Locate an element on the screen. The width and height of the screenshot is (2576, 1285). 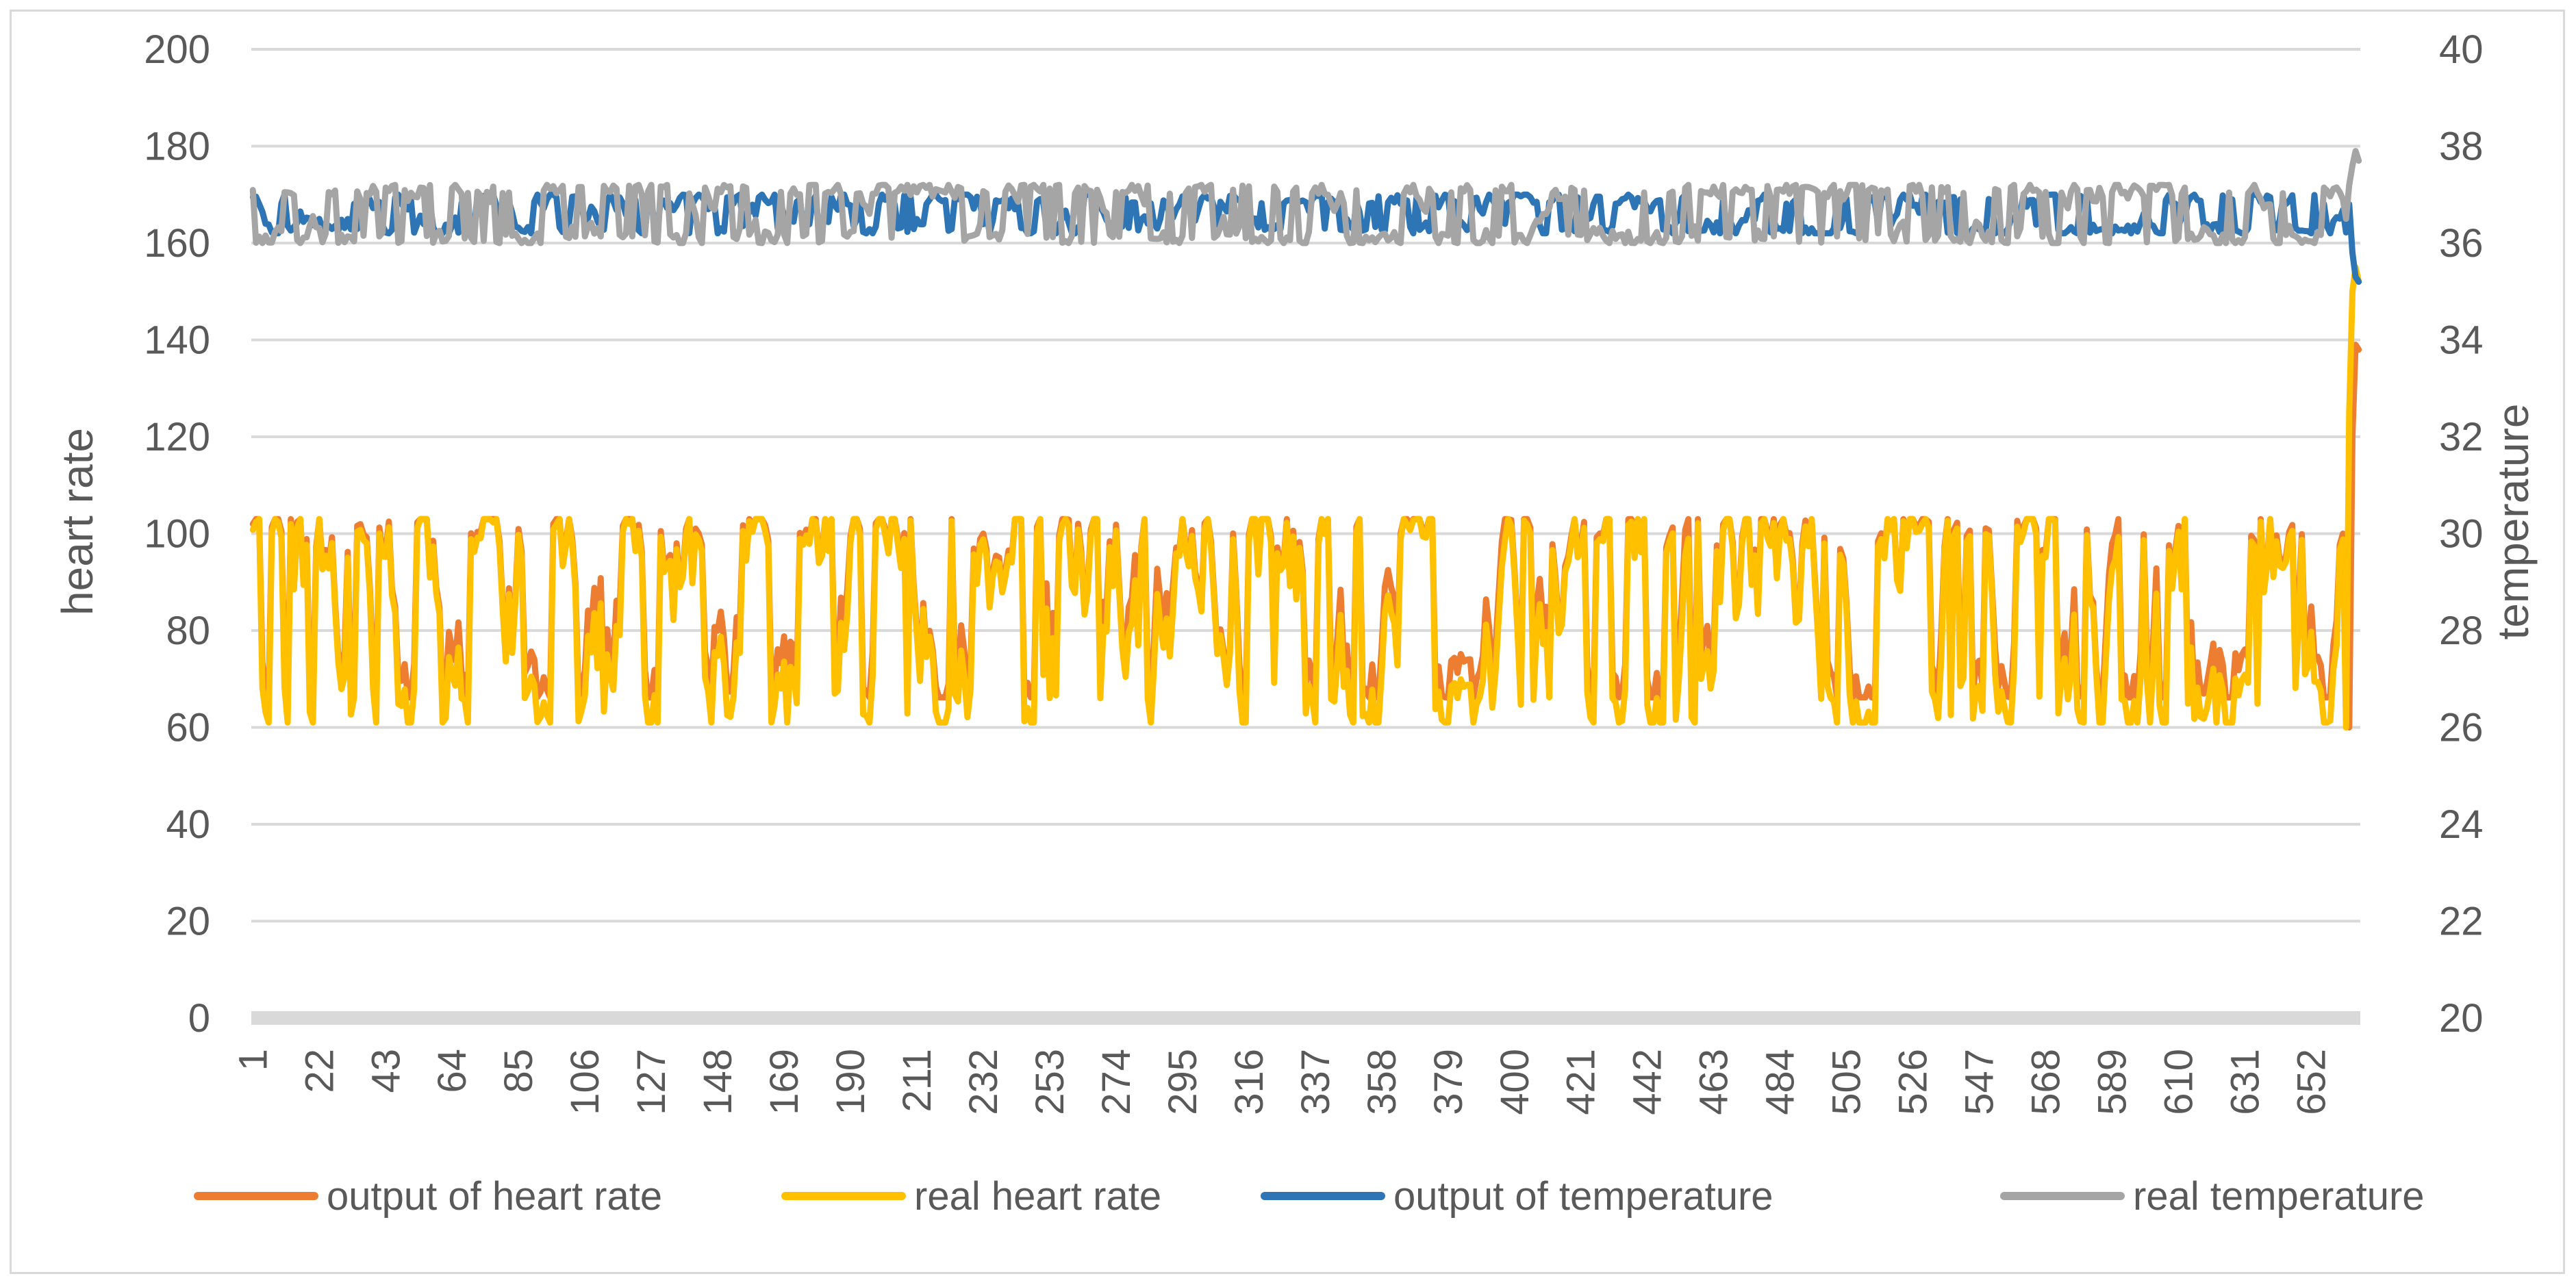
y-tick-label: 100 is located at coordinates (177, 534).